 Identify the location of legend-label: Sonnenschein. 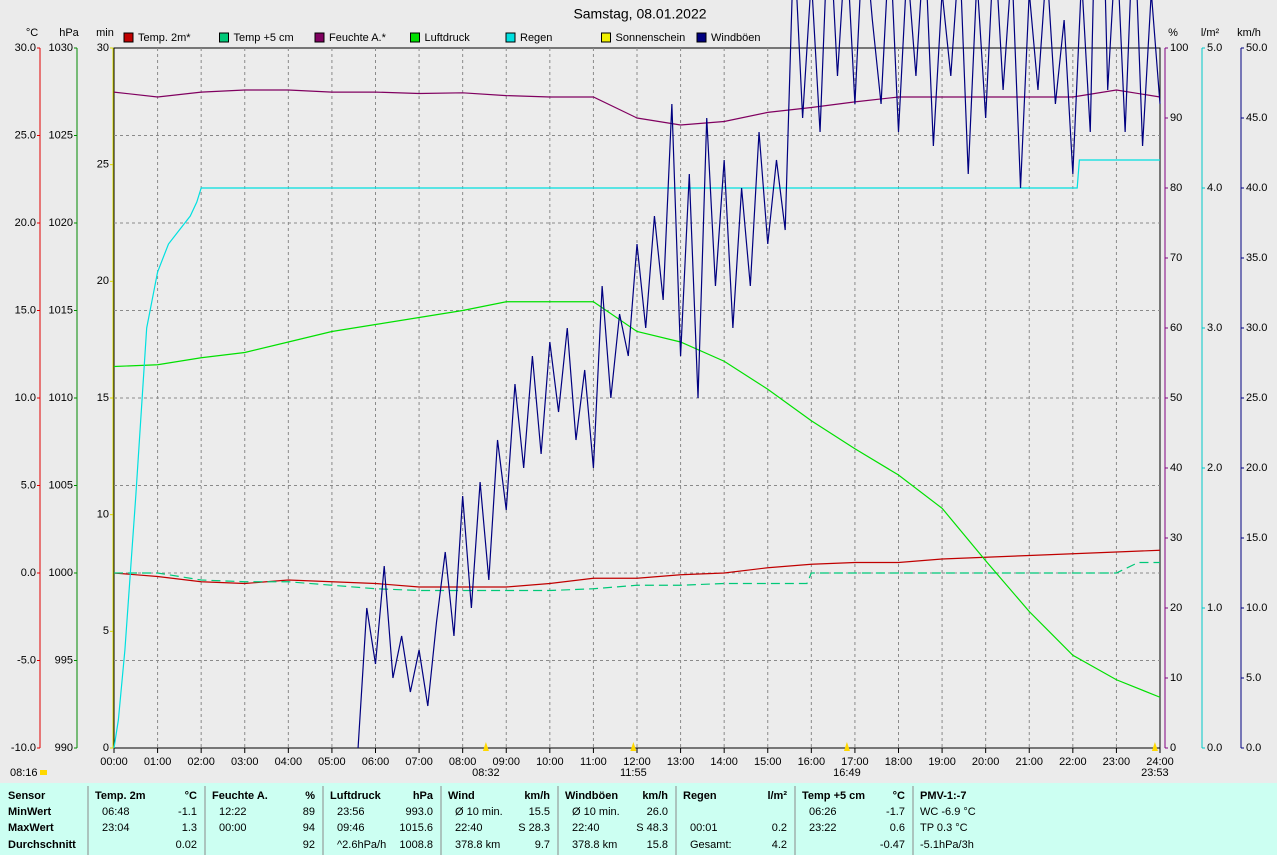
(651, 38).